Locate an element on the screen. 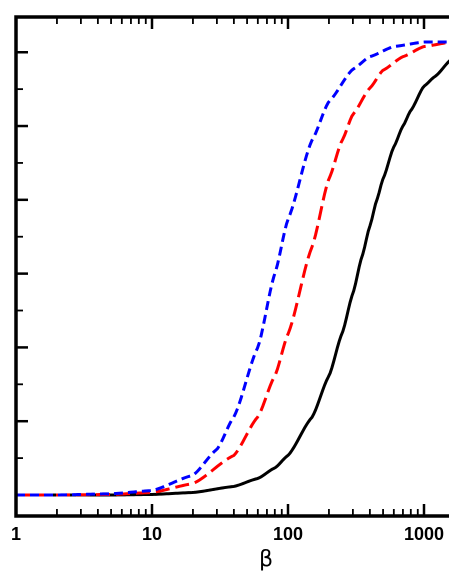 This screenshot has height=580, width=449. x-tick-label: 1000 is located at coordinates (424, 534).